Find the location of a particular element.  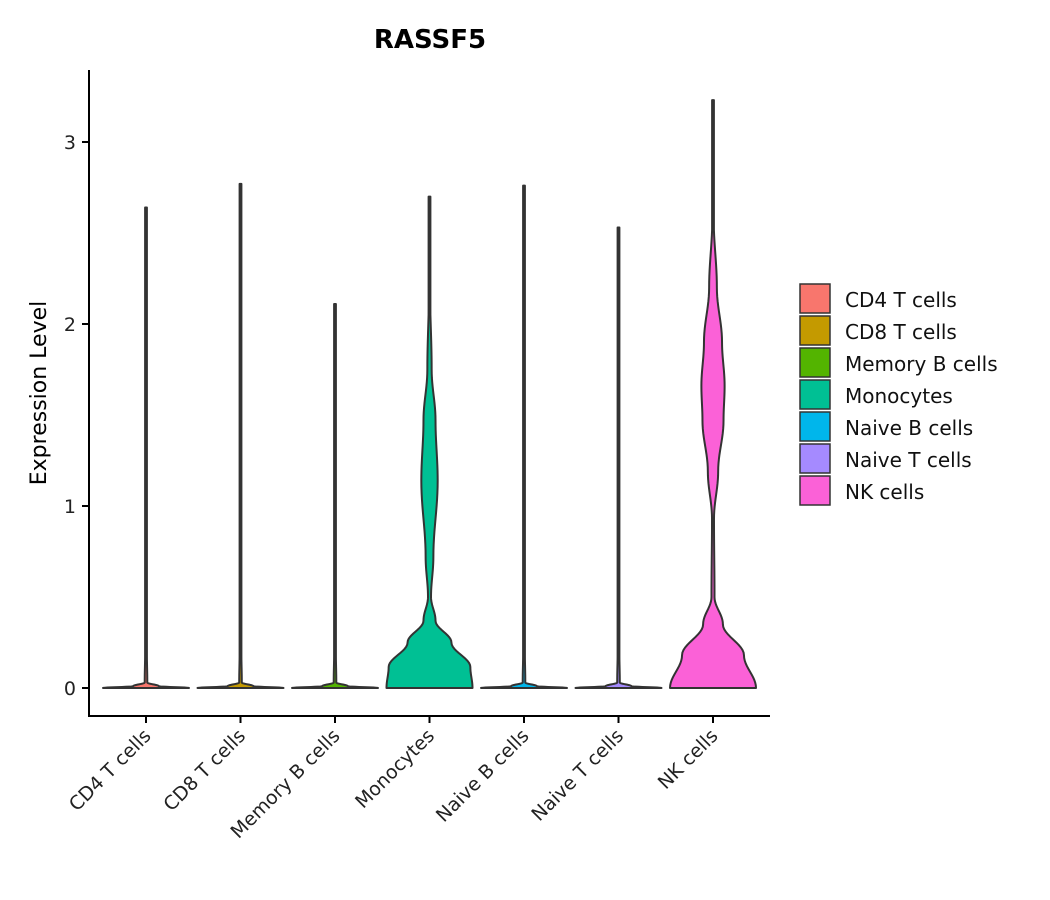

x-tick-label: Naive B cells is located at coordinates (483, 776).